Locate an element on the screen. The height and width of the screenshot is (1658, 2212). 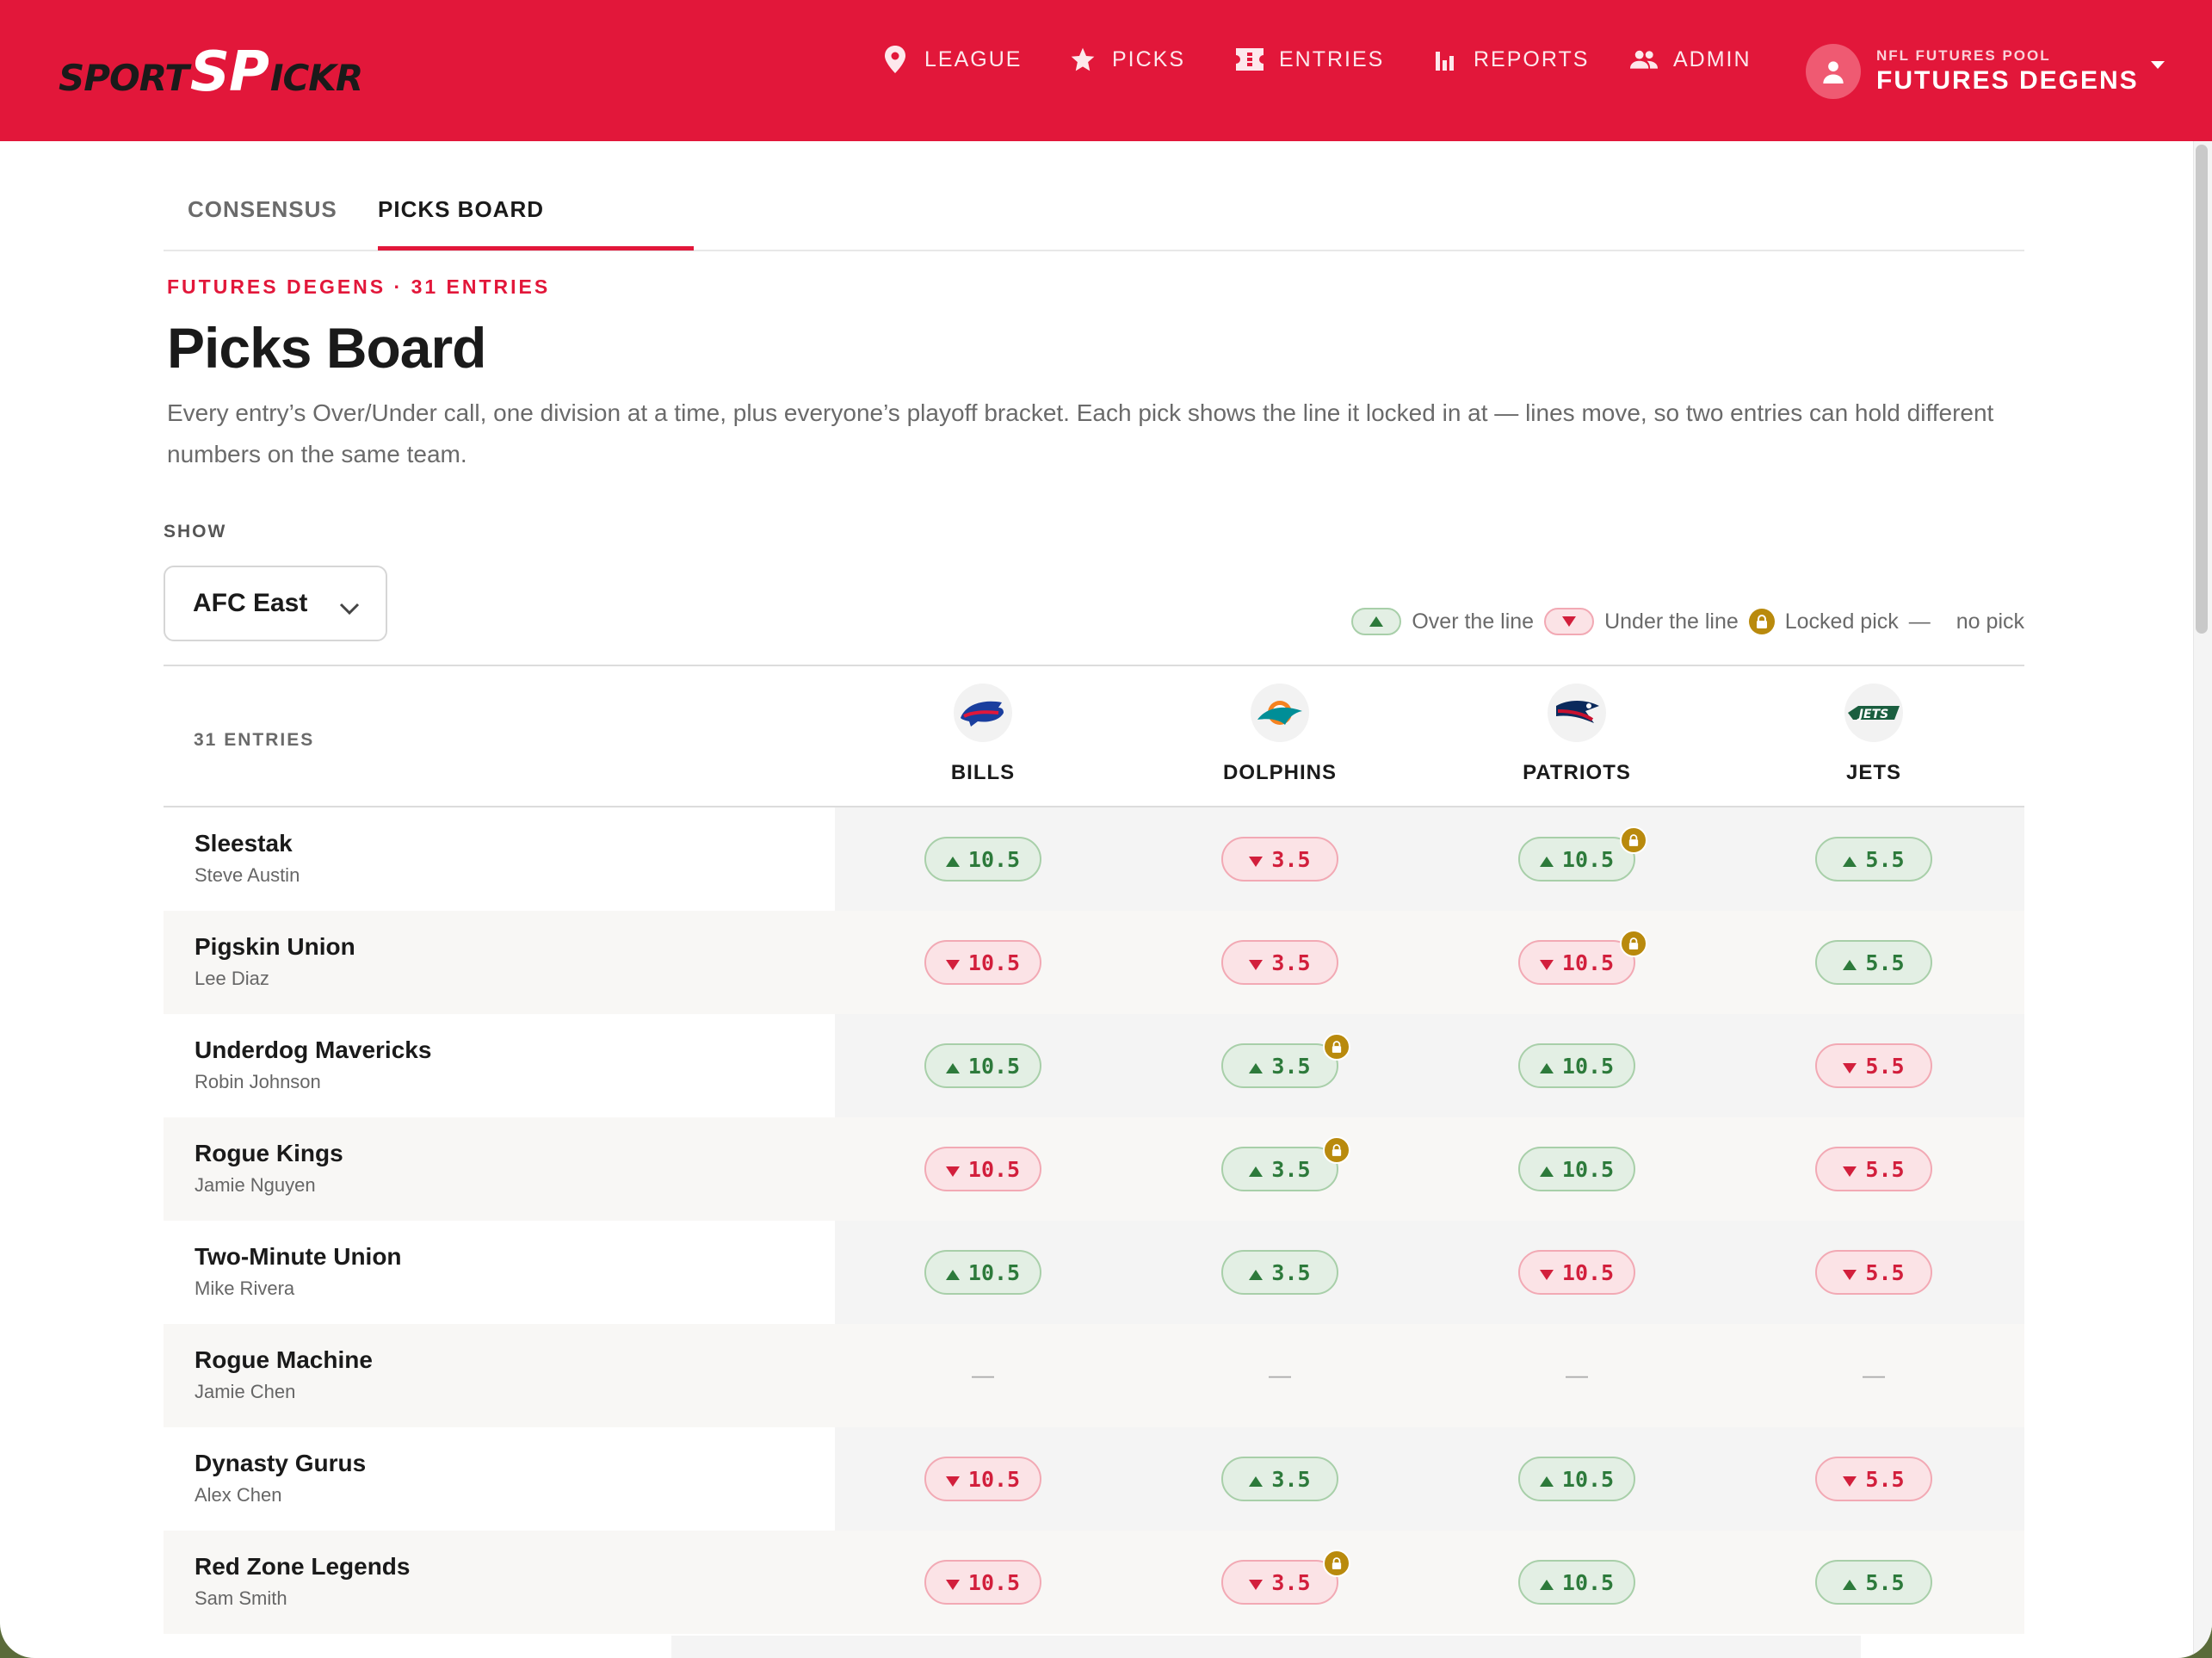
page-title: Picks Board is located at coordinates (326, 348).